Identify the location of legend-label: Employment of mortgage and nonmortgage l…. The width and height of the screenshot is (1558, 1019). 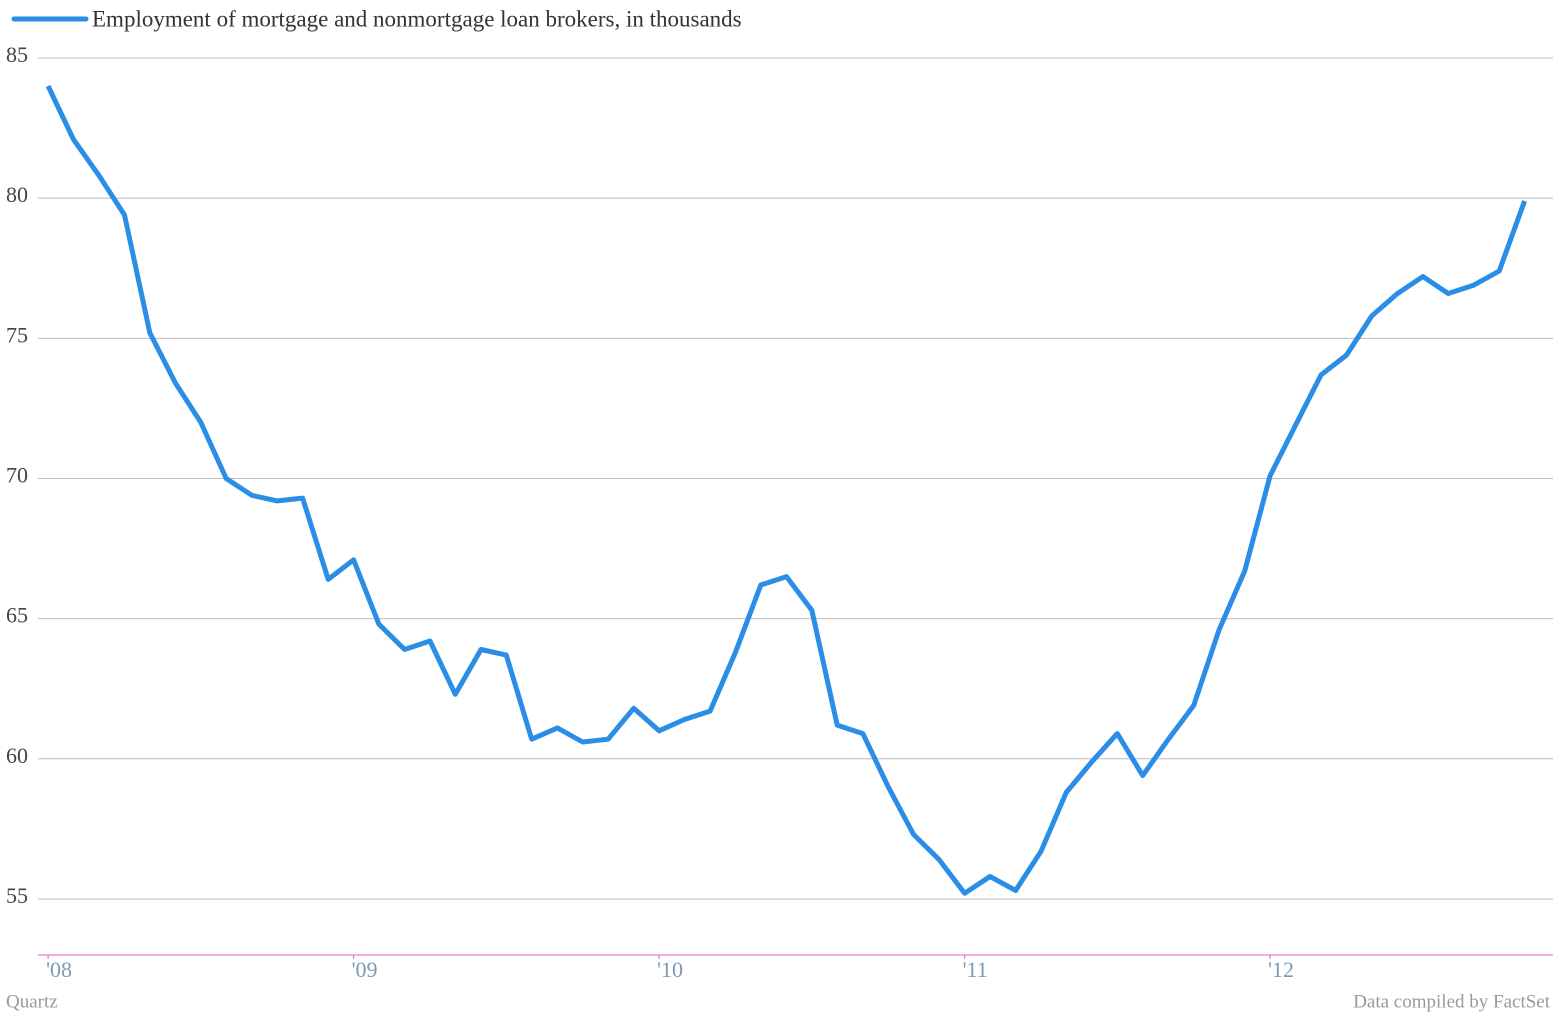
(417, 18).